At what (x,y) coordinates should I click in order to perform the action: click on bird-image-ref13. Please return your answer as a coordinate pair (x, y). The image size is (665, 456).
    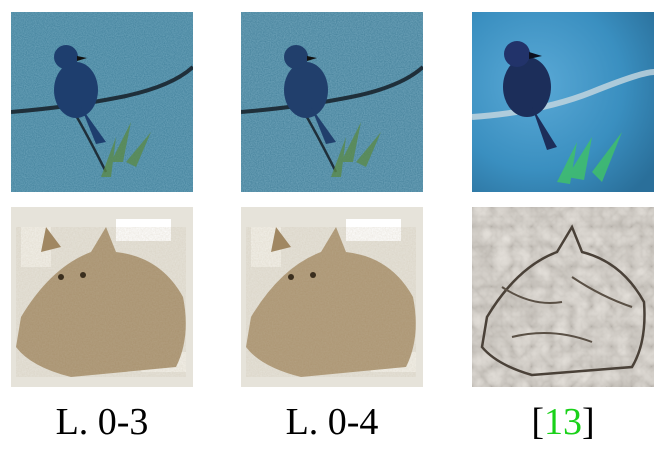
    Looking at the image, I should click on (563, 102).